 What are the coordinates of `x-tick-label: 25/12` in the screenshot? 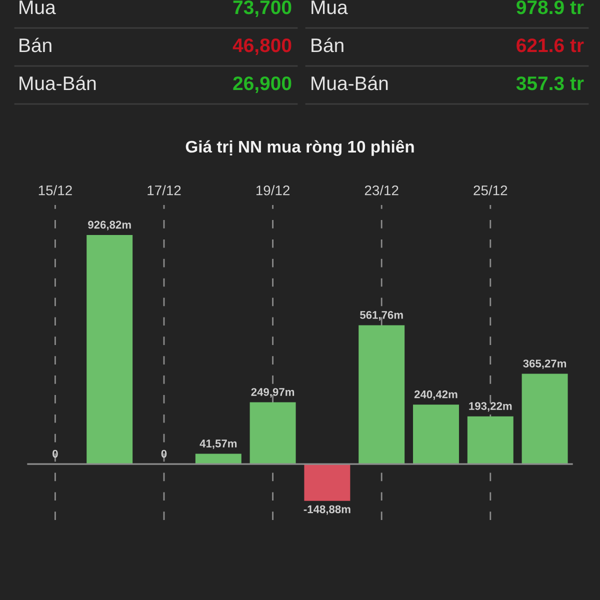 It's located at (491, 190).